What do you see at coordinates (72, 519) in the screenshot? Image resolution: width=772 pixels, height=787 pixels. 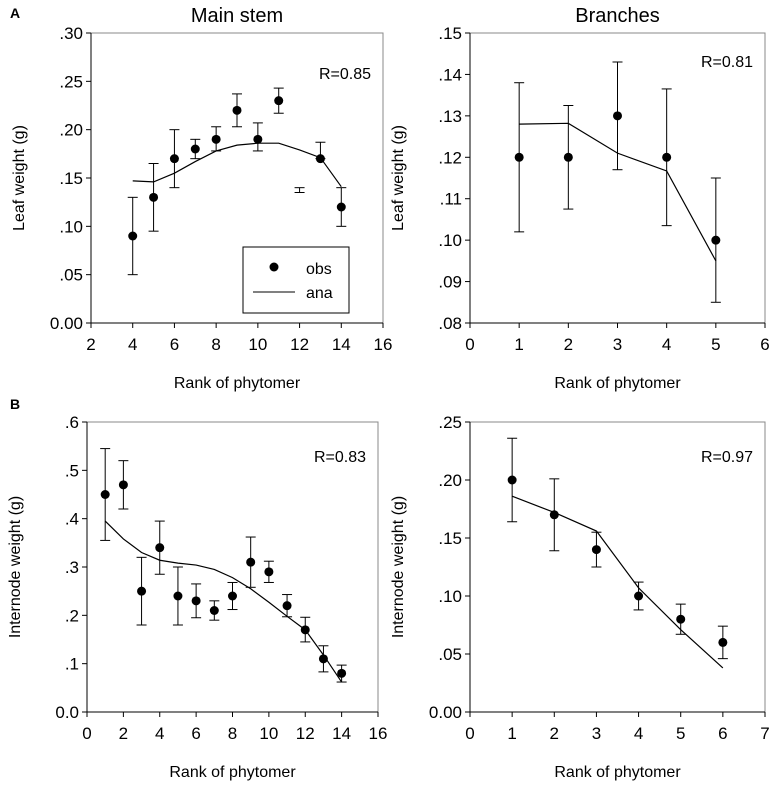 I see `y-tick-label: .4` at bounding box center [72, 519].